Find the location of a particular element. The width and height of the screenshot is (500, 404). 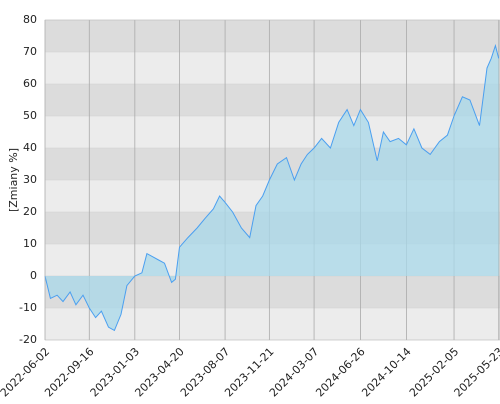

y-axis-label: [Zmiany %] is located at coordinates (13, 180).